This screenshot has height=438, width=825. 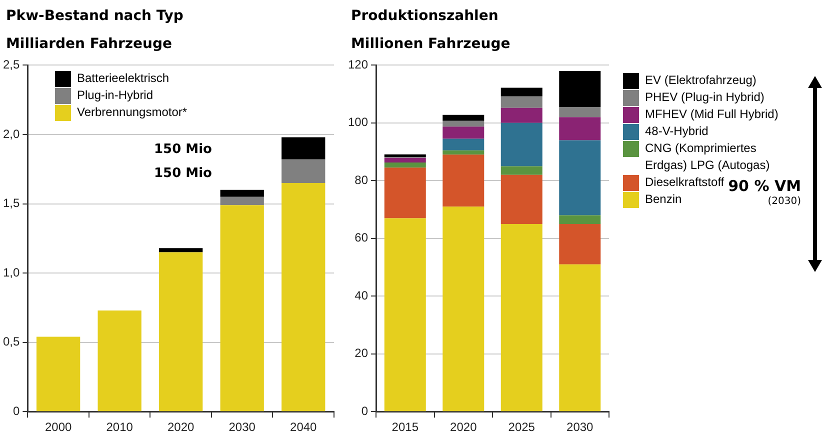 I want to click on y-tick-label: 80, so click(x=361, y=179).